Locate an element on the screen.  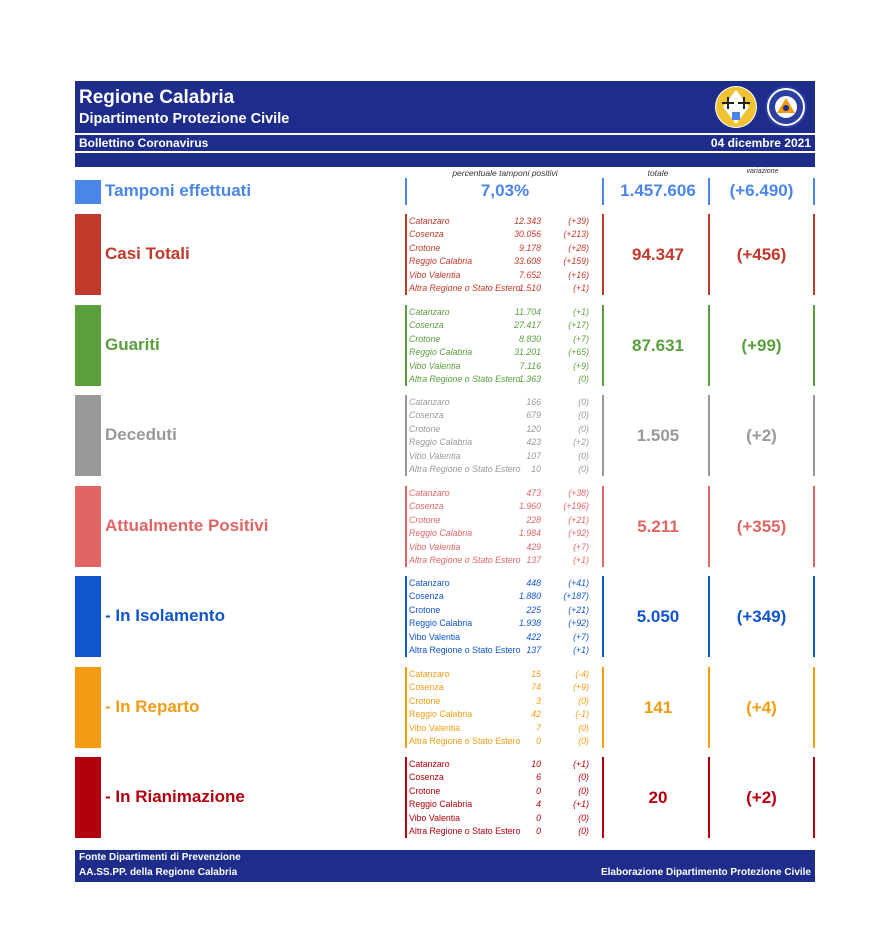
province-row: Catanzaro 473 (+38) is located at coordinates (504, 493).